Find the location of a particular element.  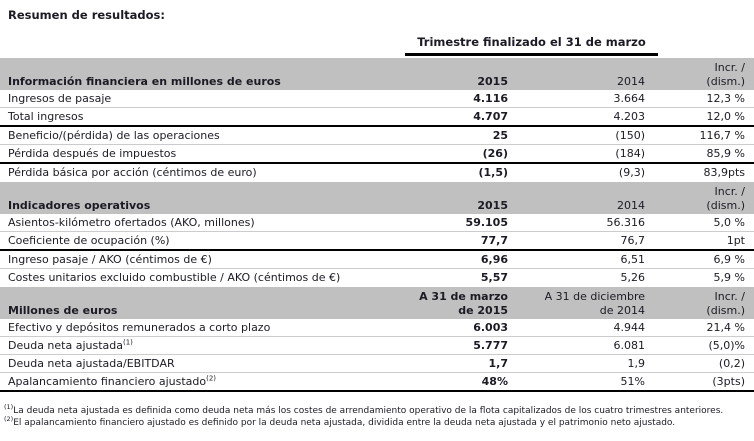

col-header-mar2015: A 31 de marzo de 2015 is located at coordinates (443, 303).